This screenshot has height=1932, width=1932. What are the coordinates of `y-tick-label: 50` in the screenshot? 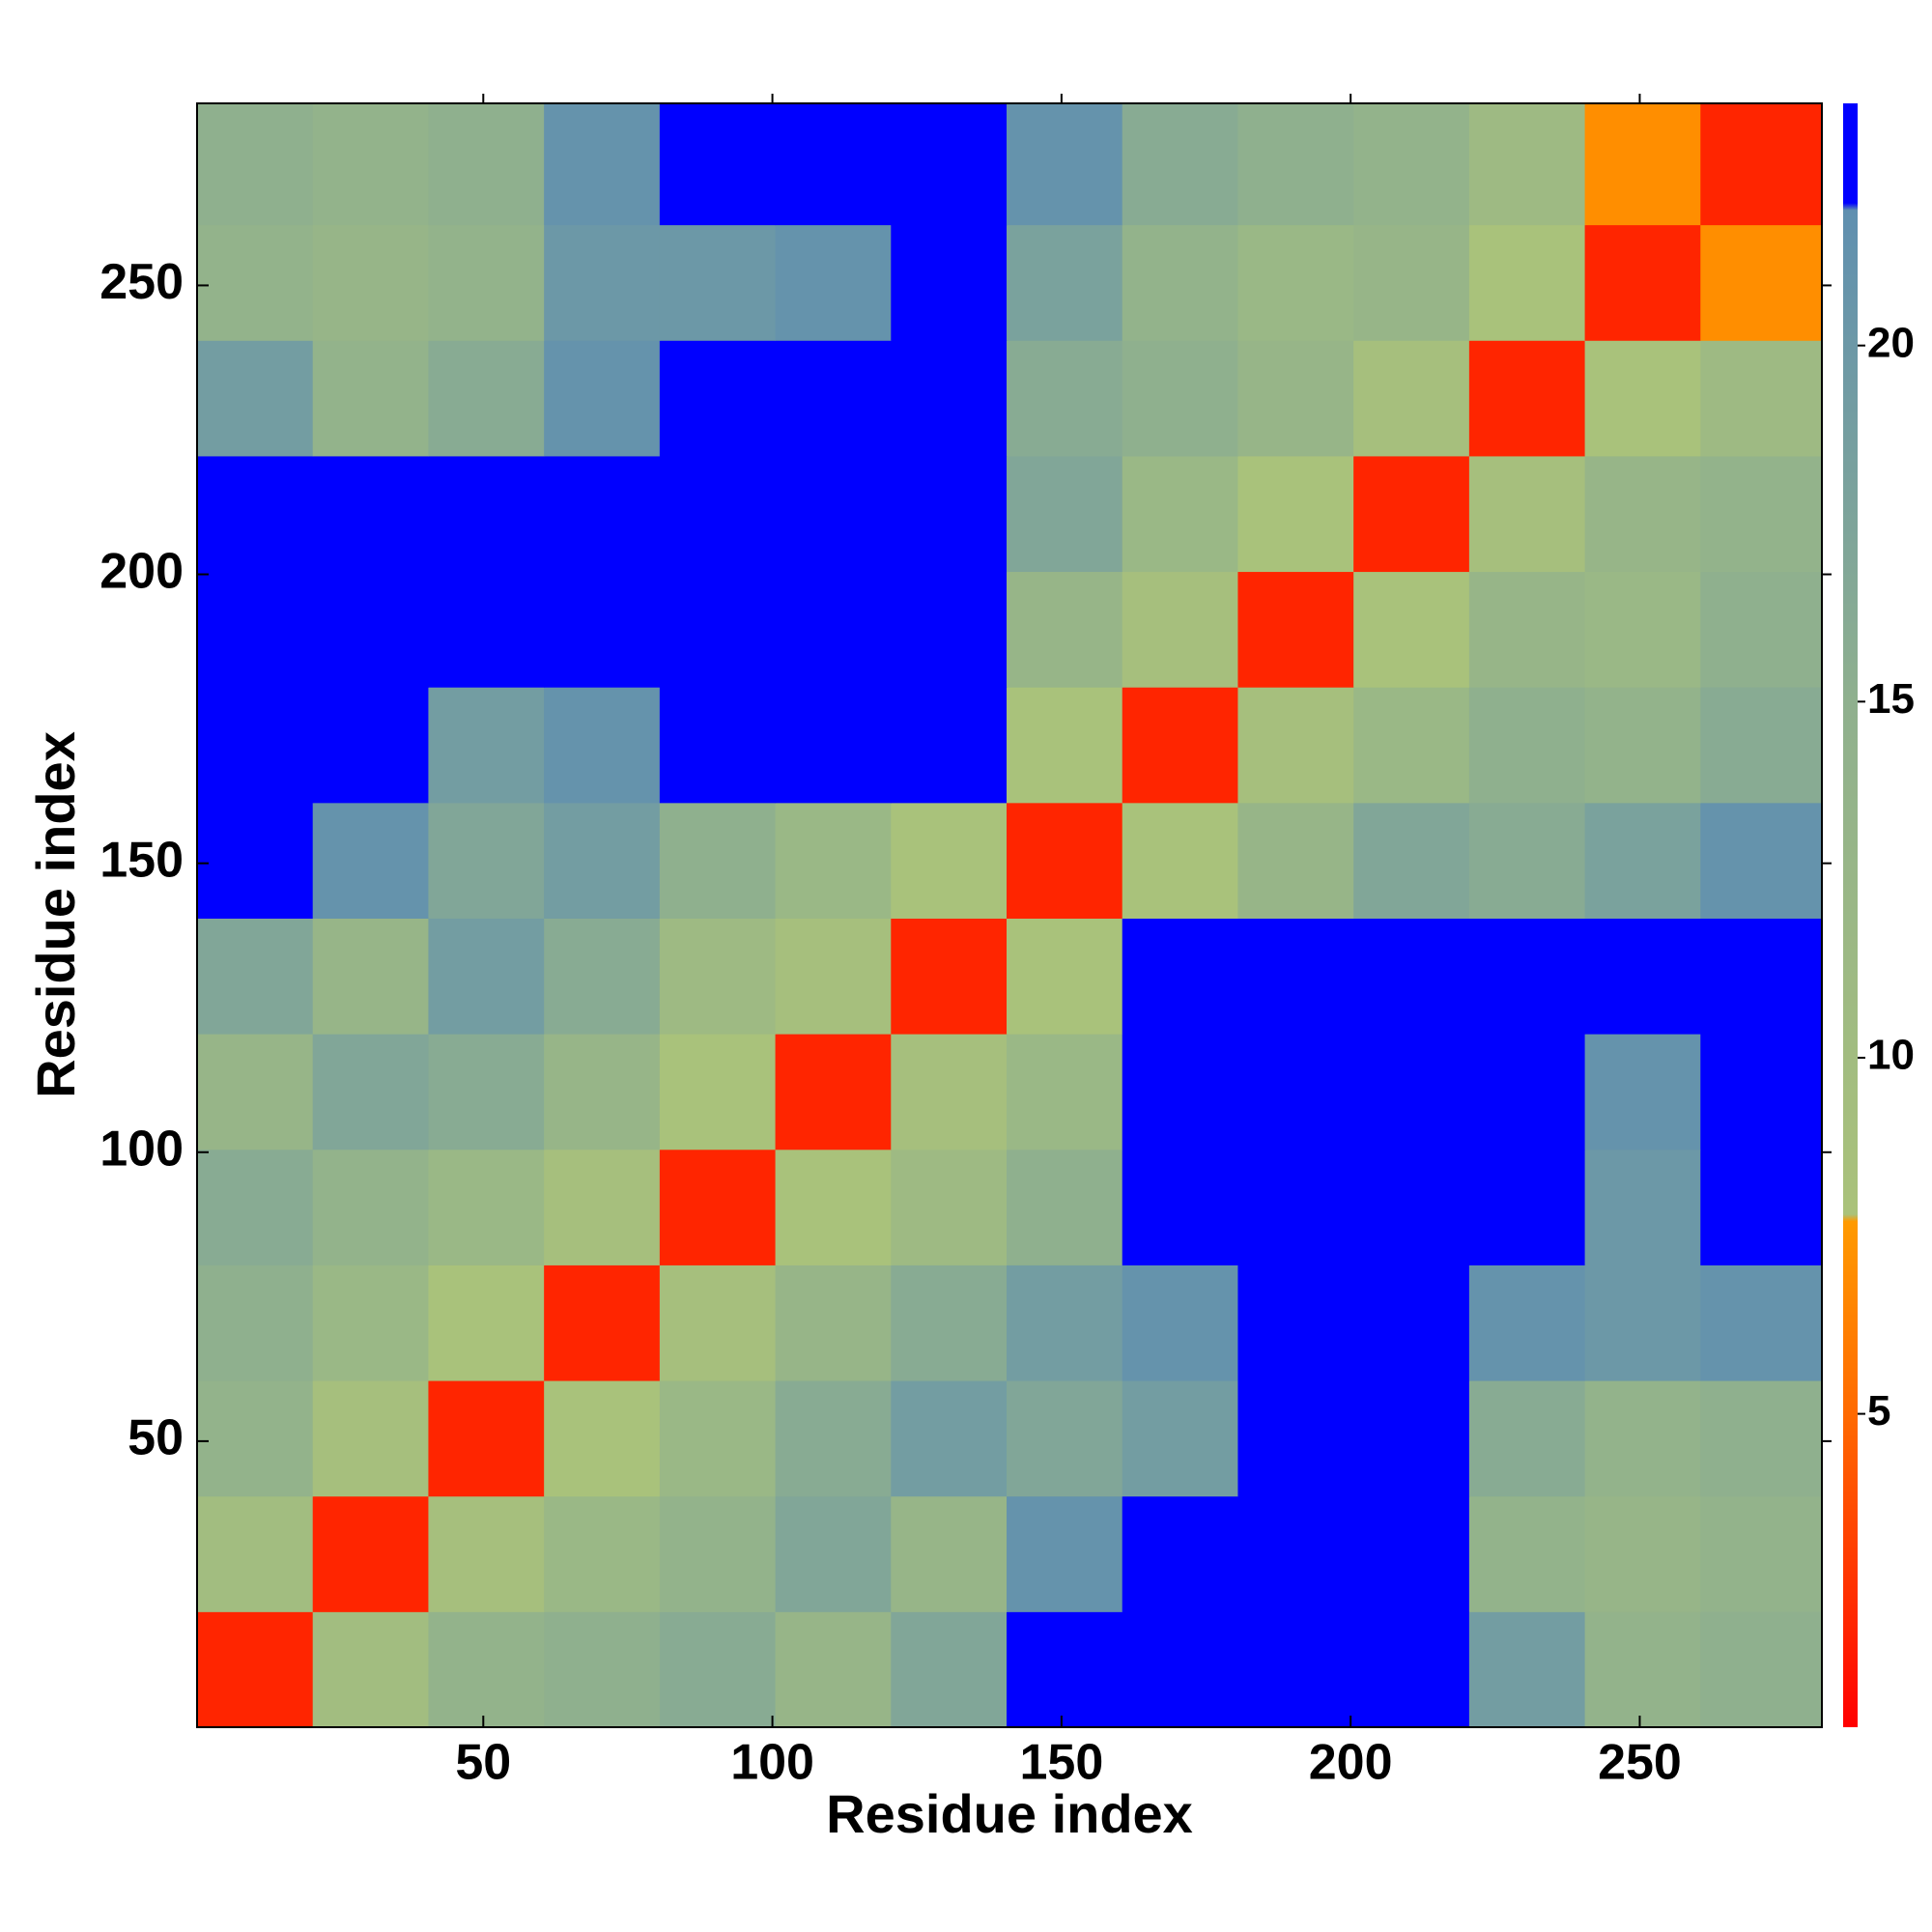 It's located at (156, 1438).